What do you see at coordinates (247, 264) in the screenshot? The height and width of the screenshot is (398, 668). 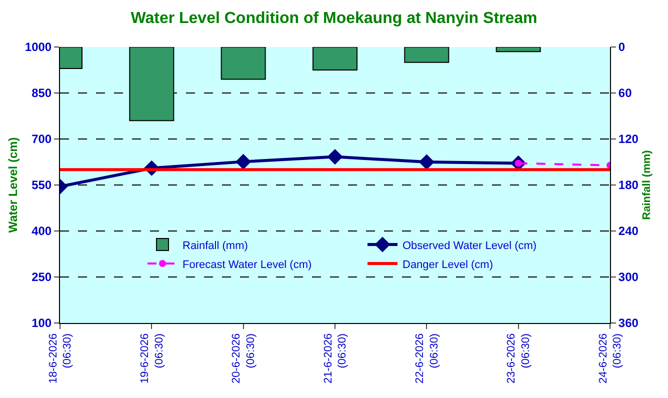 I see `legend-label: Forecast Water Level (cm)` at bounding box center [247, 264].